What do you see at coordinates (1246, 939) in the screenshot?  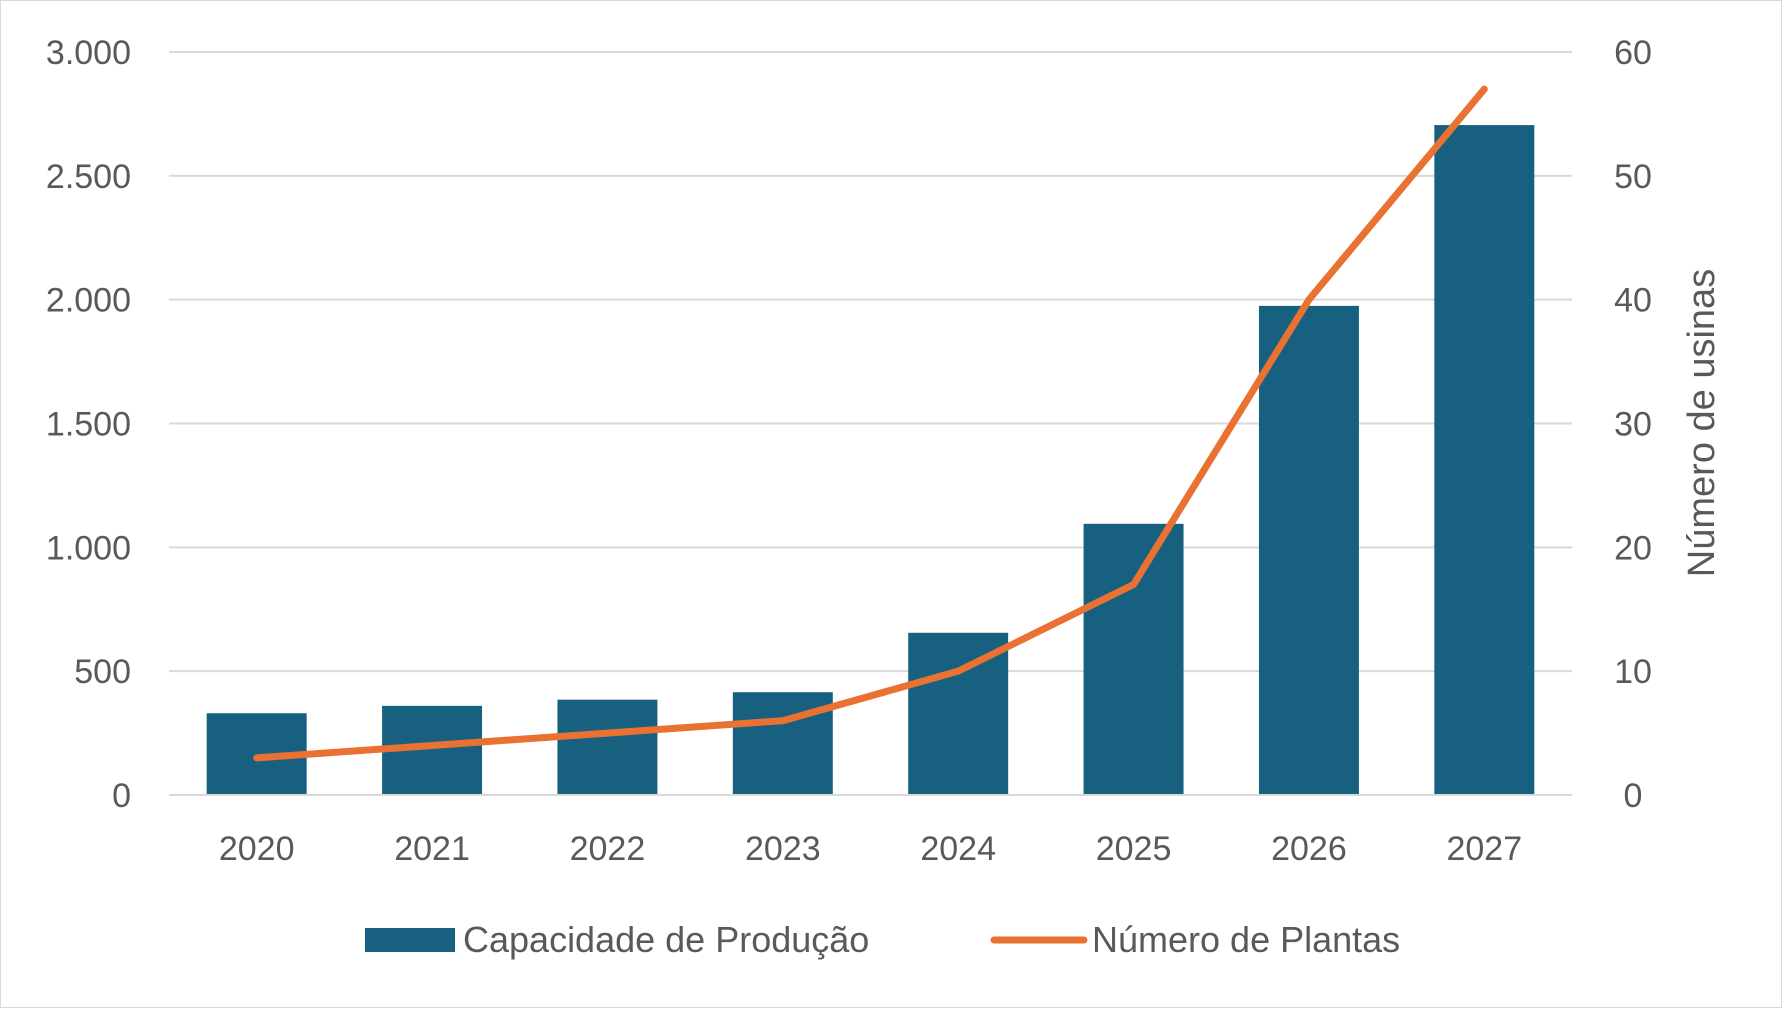 I see `legend-label-plantas: Número de Plantas` at bounding box center [1246, 939].